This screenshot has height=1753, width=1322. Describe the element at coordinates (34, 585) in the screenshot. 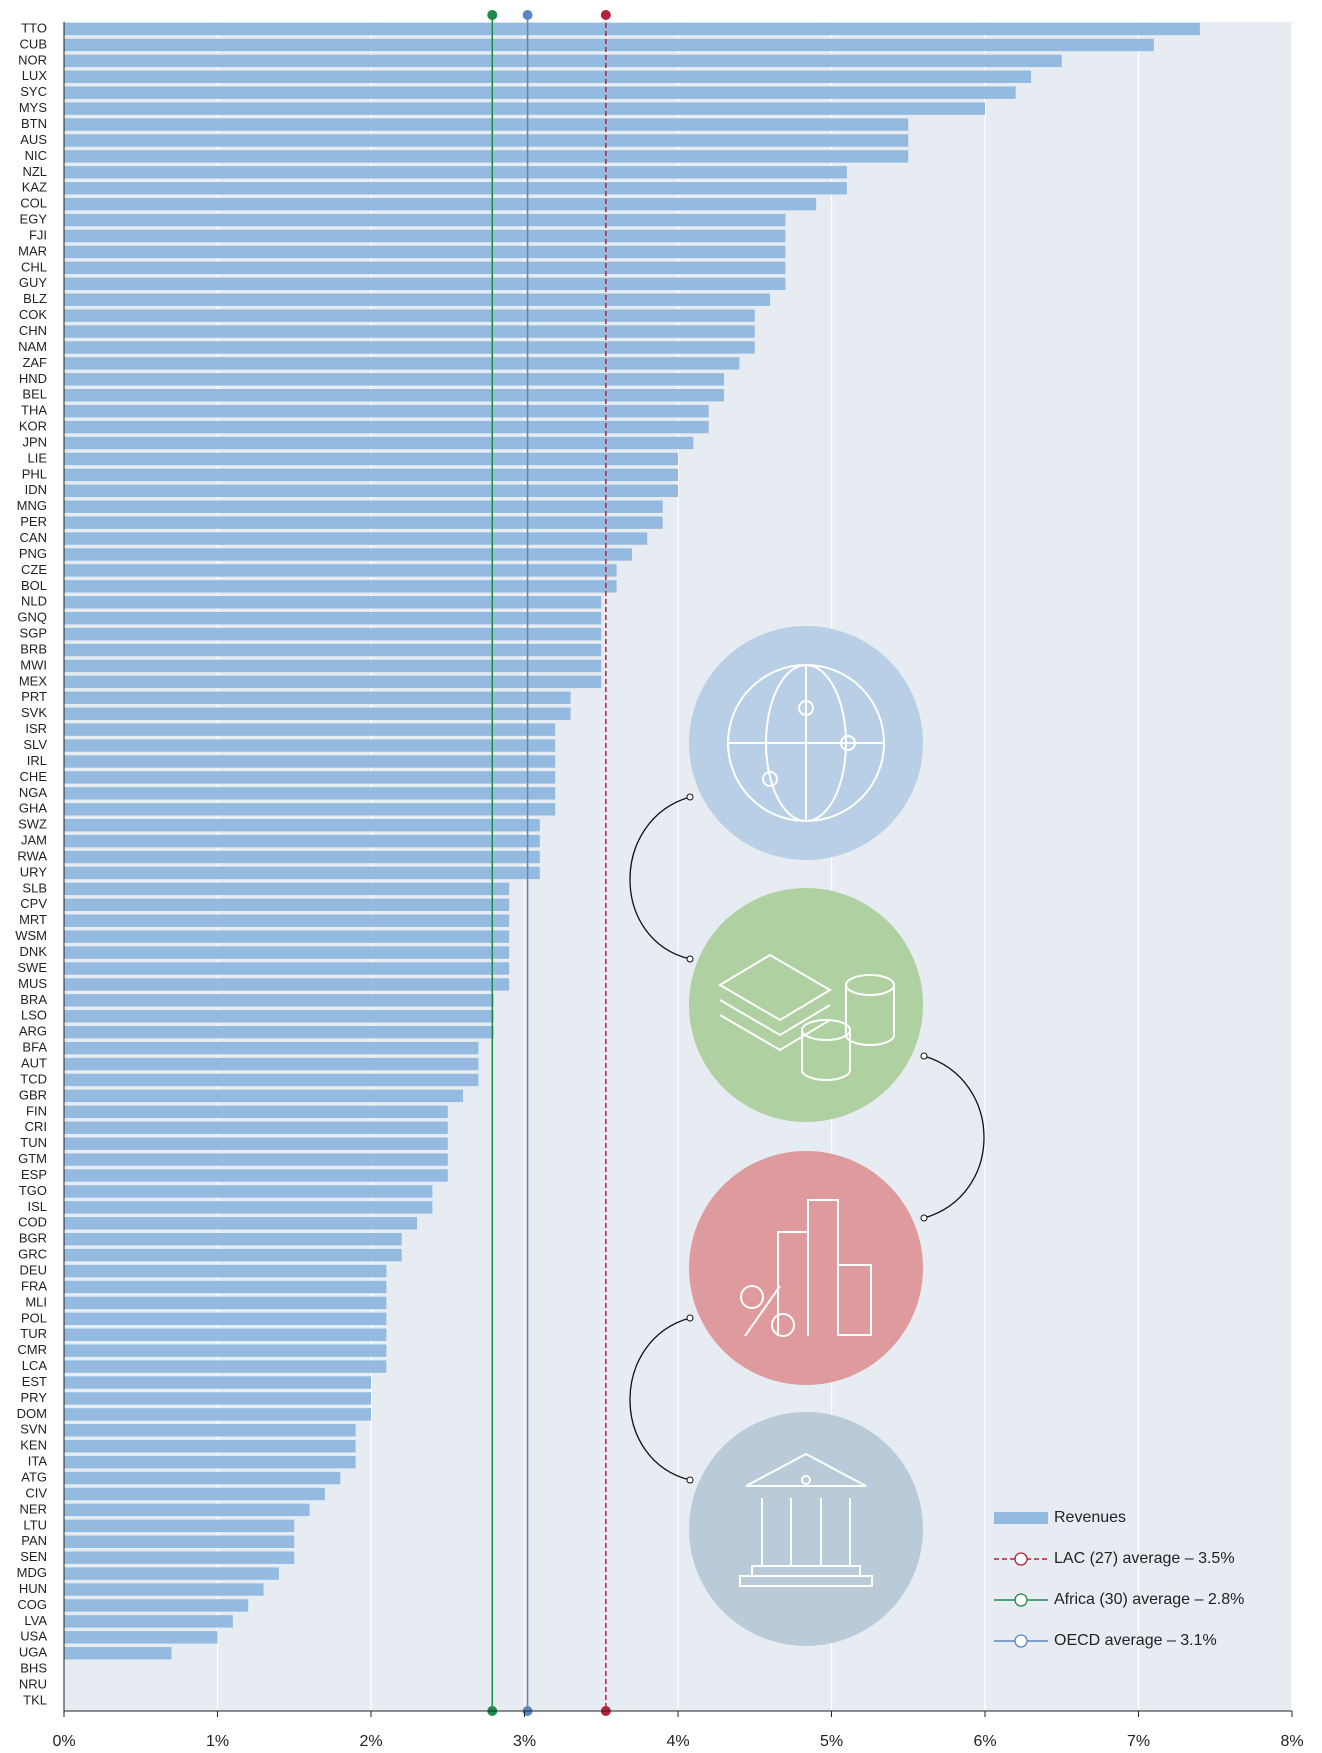

I see `y-tick-label: BOL` at that location.